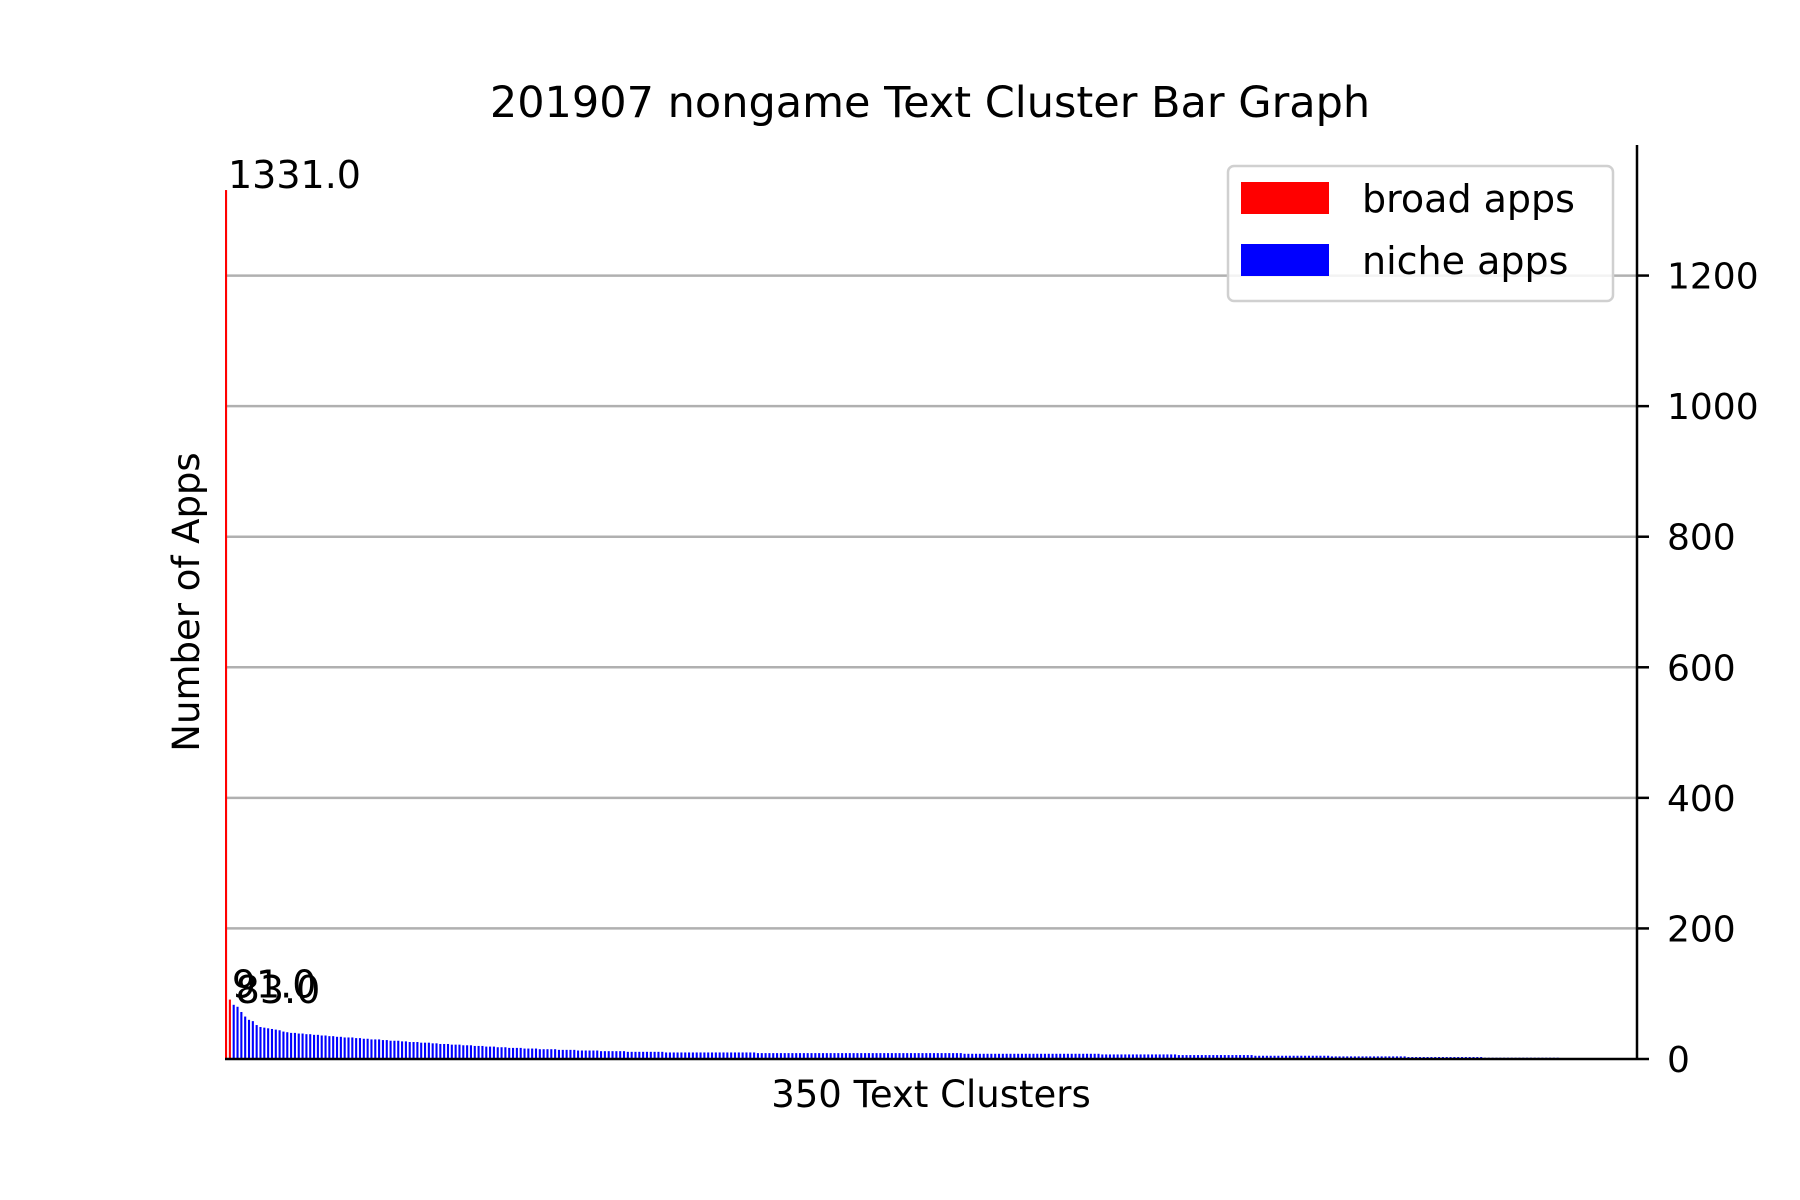 Image resolution: width=1800 pixels, height=1200 pixels. I want to click on y-tick-label: 800, so click(1701, 538).